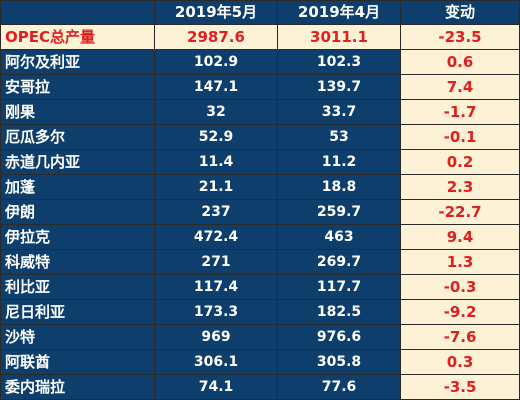 This screenshot has width=520, height=400. Describe the element at coordinates (460, 362) in the screenshot. I see `change-value: 0.3` at that location.